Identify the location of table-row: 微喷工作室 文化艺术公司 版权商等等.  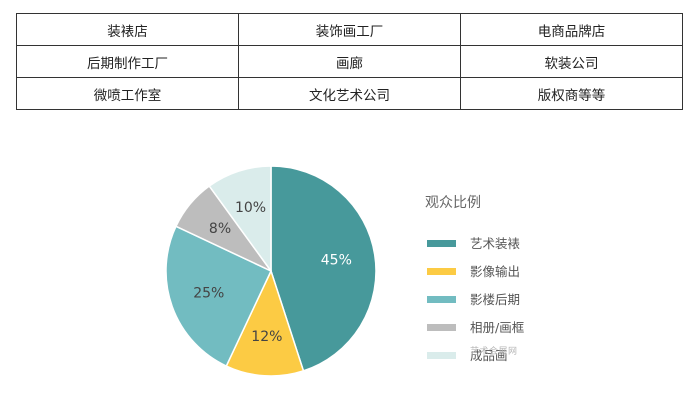
(349, 93).